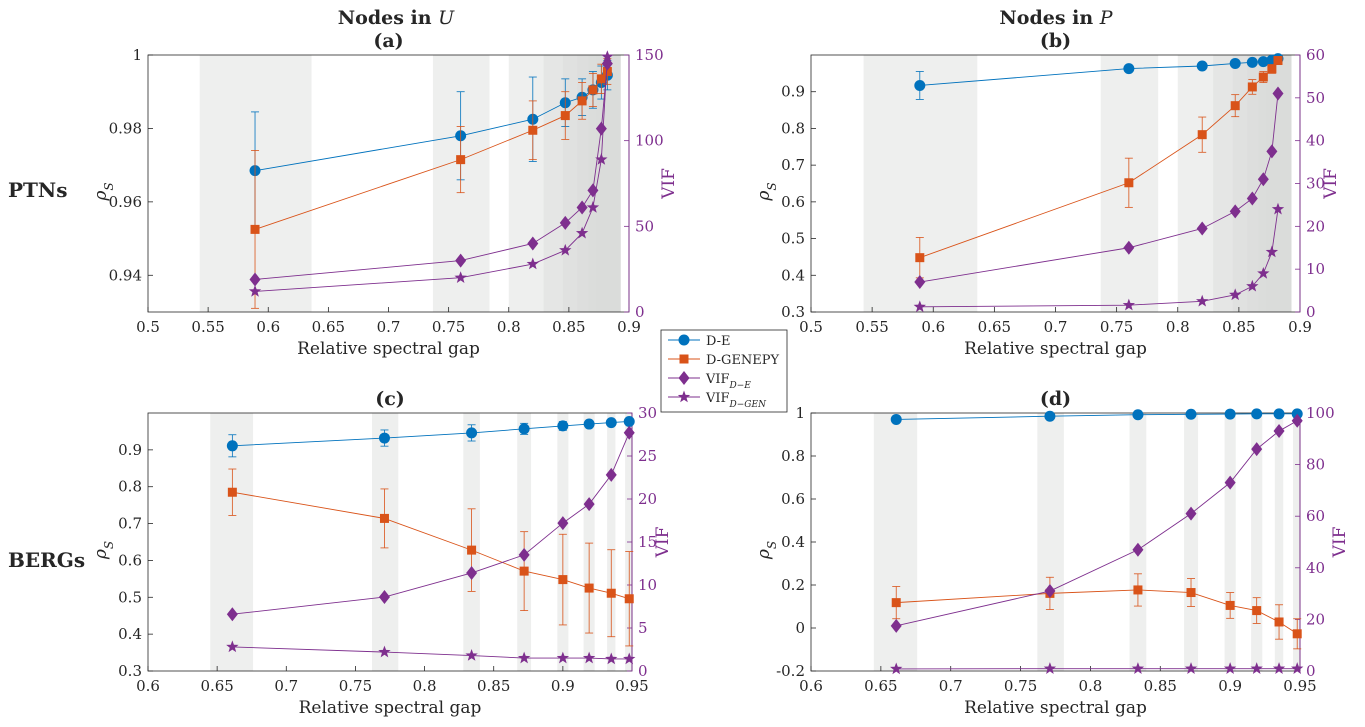 Image resolution: width=1365 pixels, height=727 pixels. What do you see at coordinates (1055, 41) in the screenshot?
I see `panel-title: (b)` at bounding box center [1055, 41].